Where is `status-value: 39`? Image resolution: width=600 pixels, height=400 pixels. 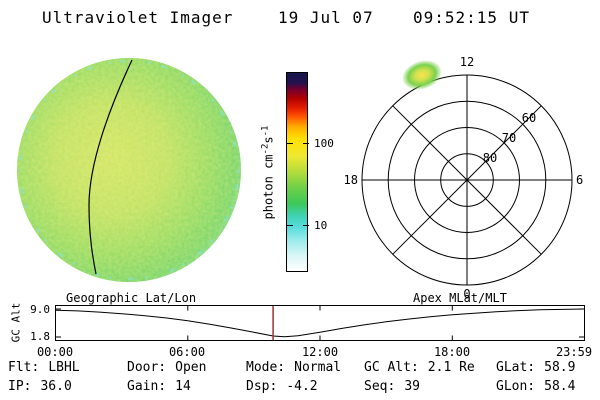 status-value: 39 is located at coordinates (412, 386).